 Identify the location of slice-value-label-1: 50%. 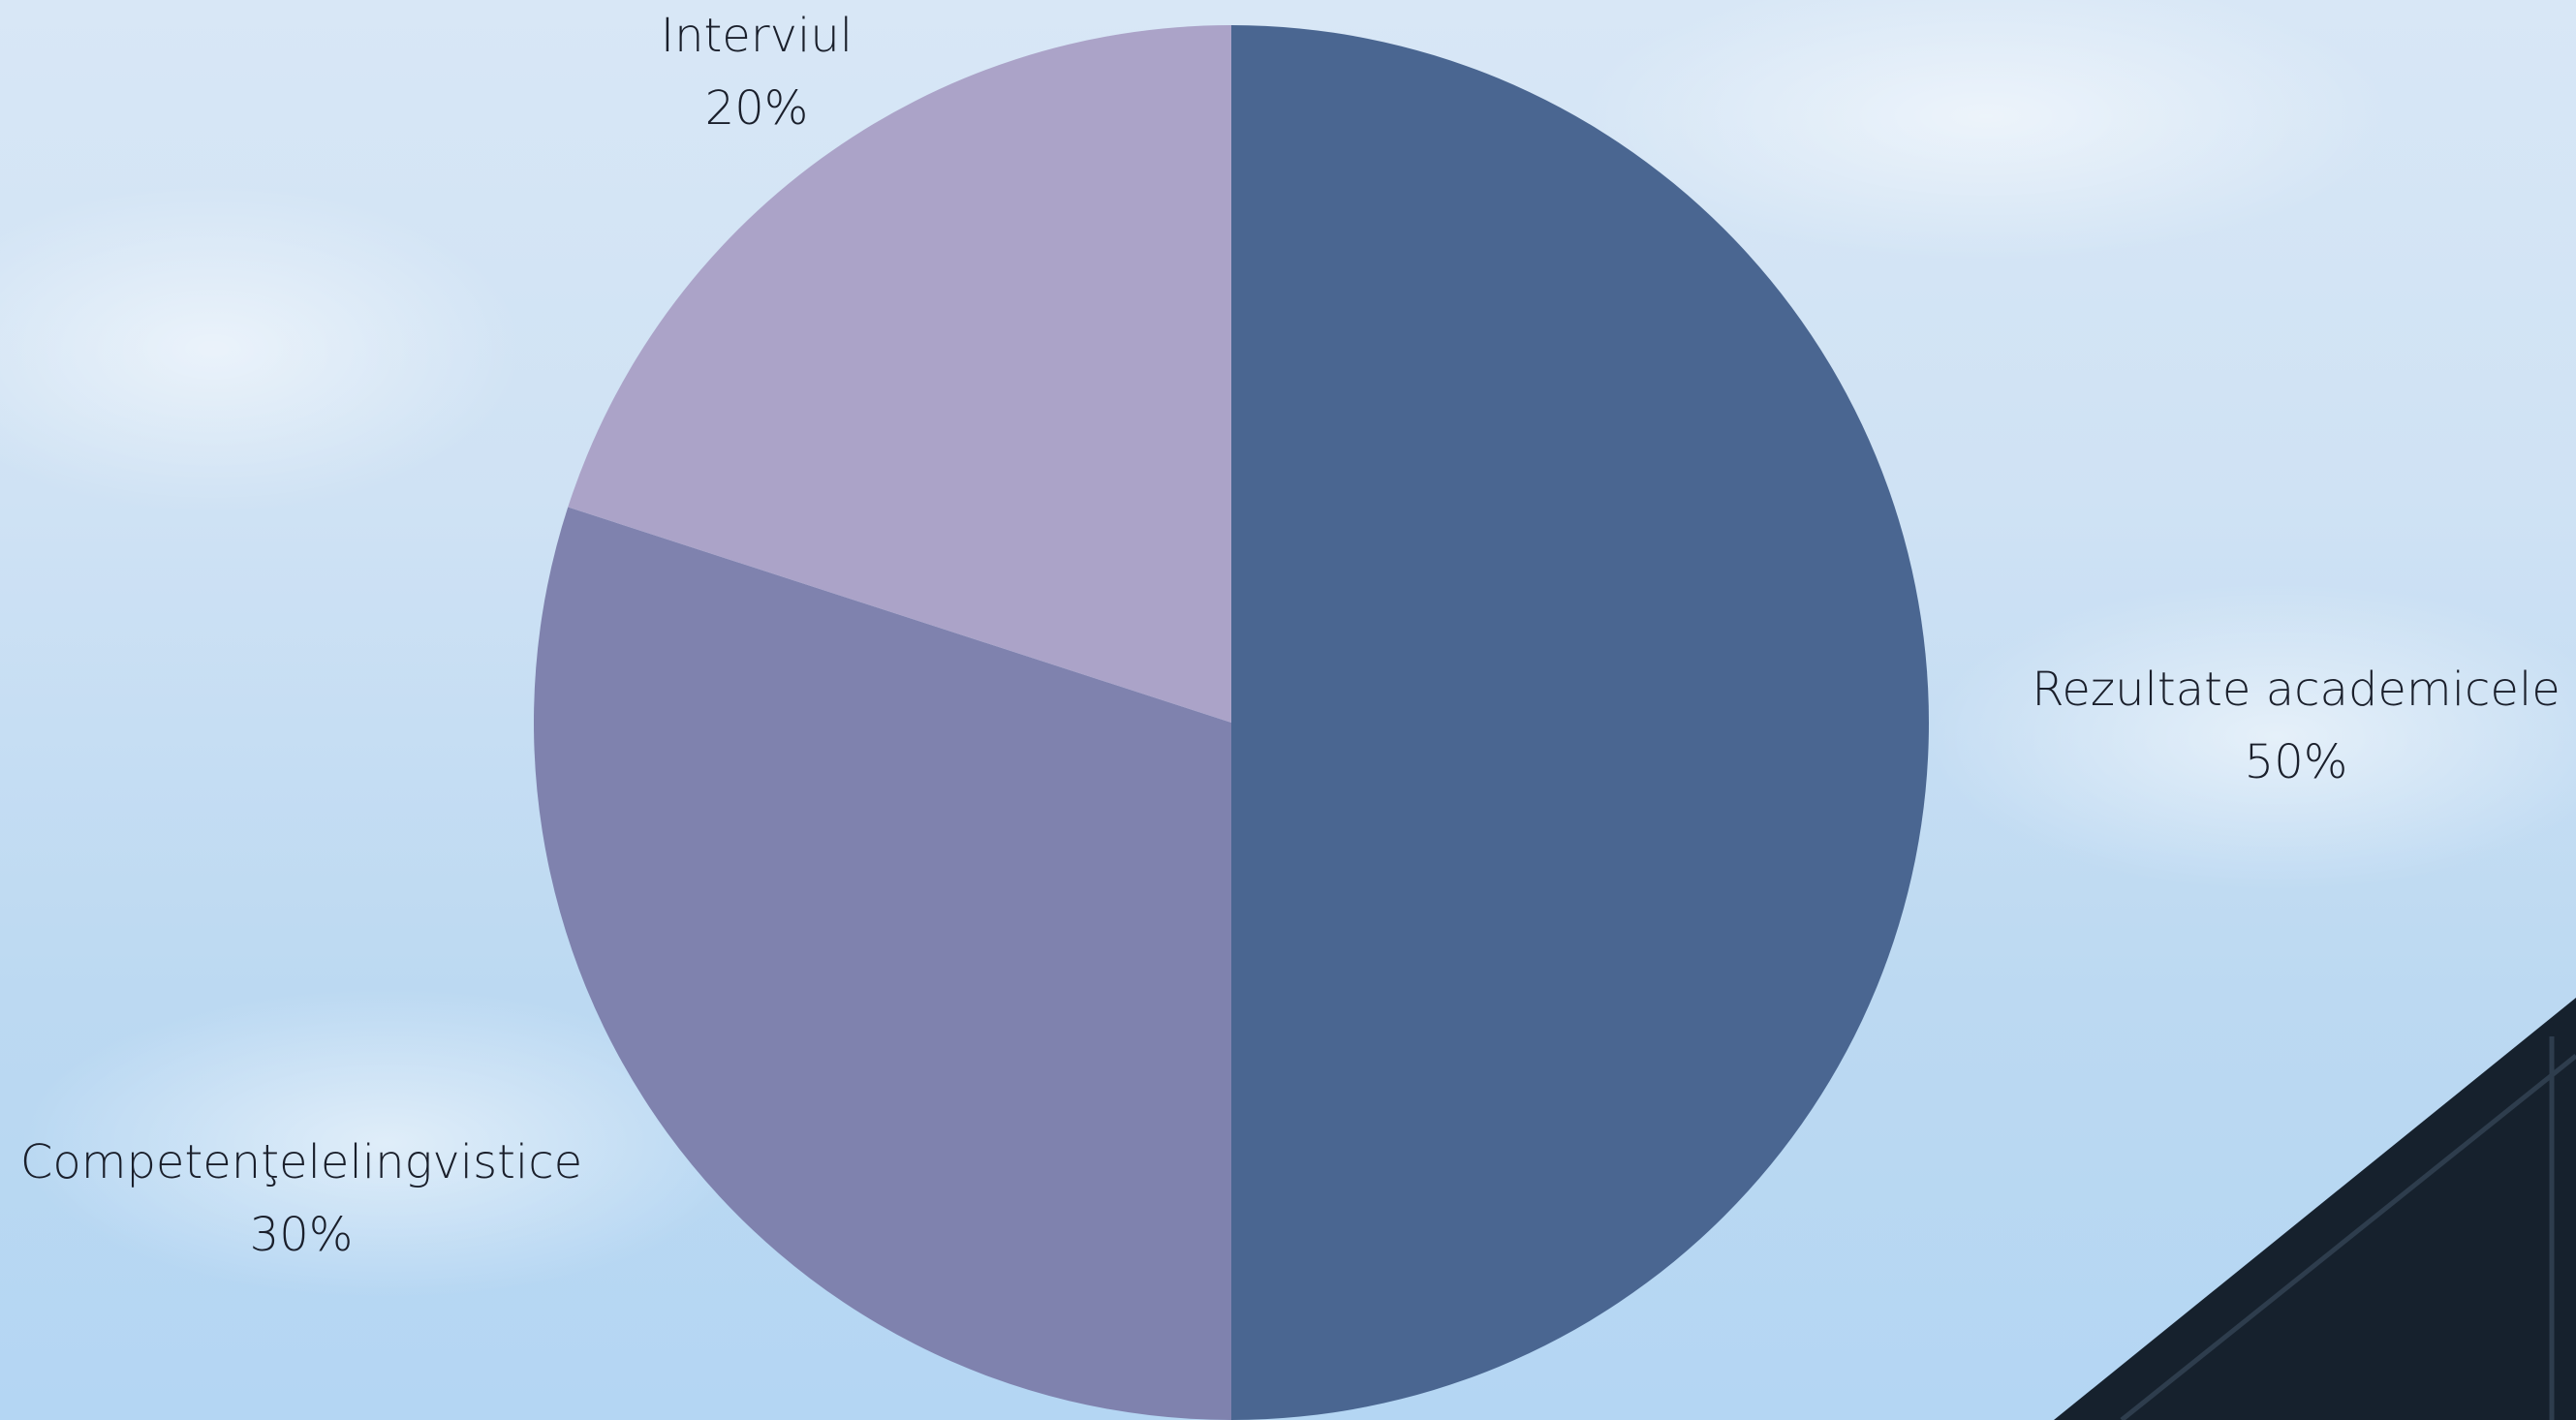
(2296, 762).